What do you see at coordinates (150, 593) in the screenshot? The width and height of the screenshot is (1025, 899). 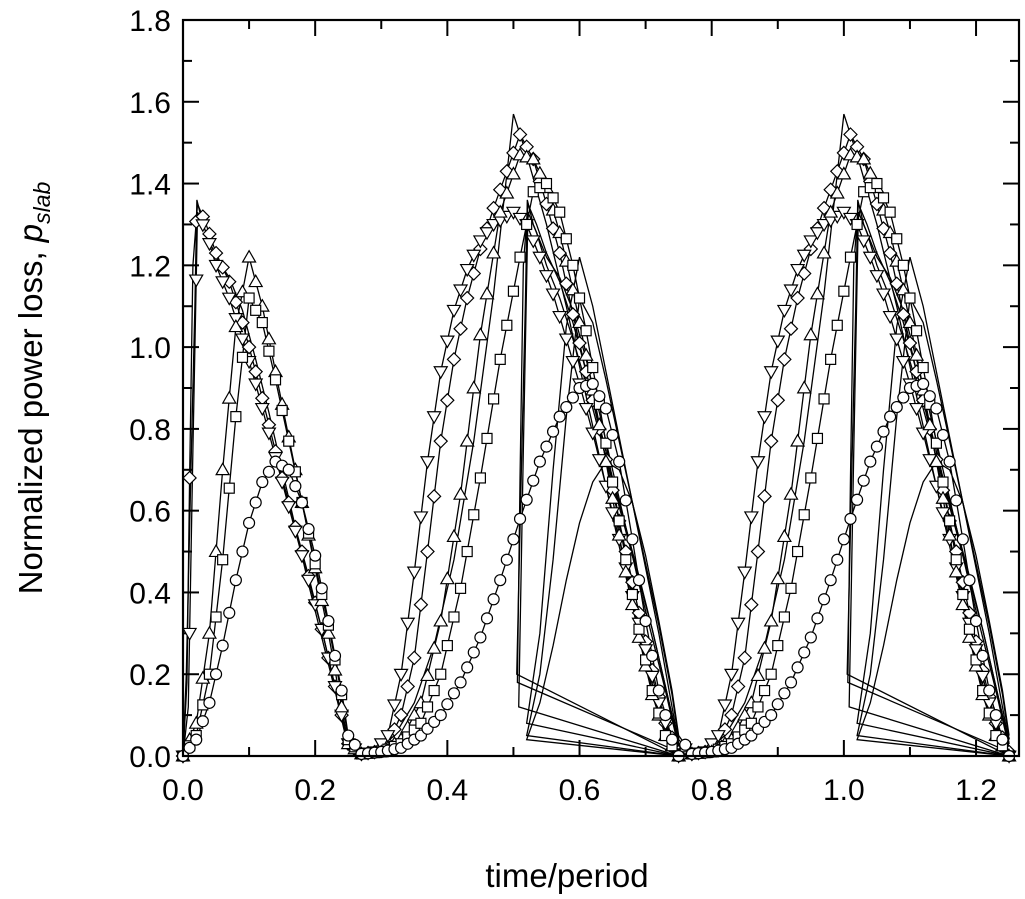 I see `y-tick-label: 0.4` at bounding box center [150, 593].